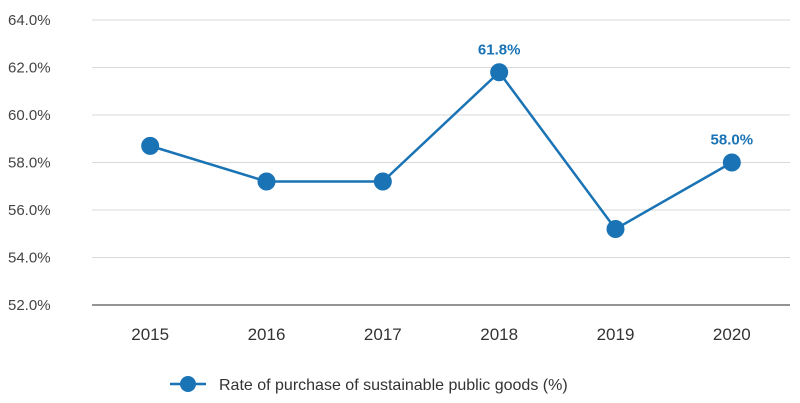 The width and height of the screenshot is (800, 403). I want to click on data-label: 61.8%, so click(499, 49).